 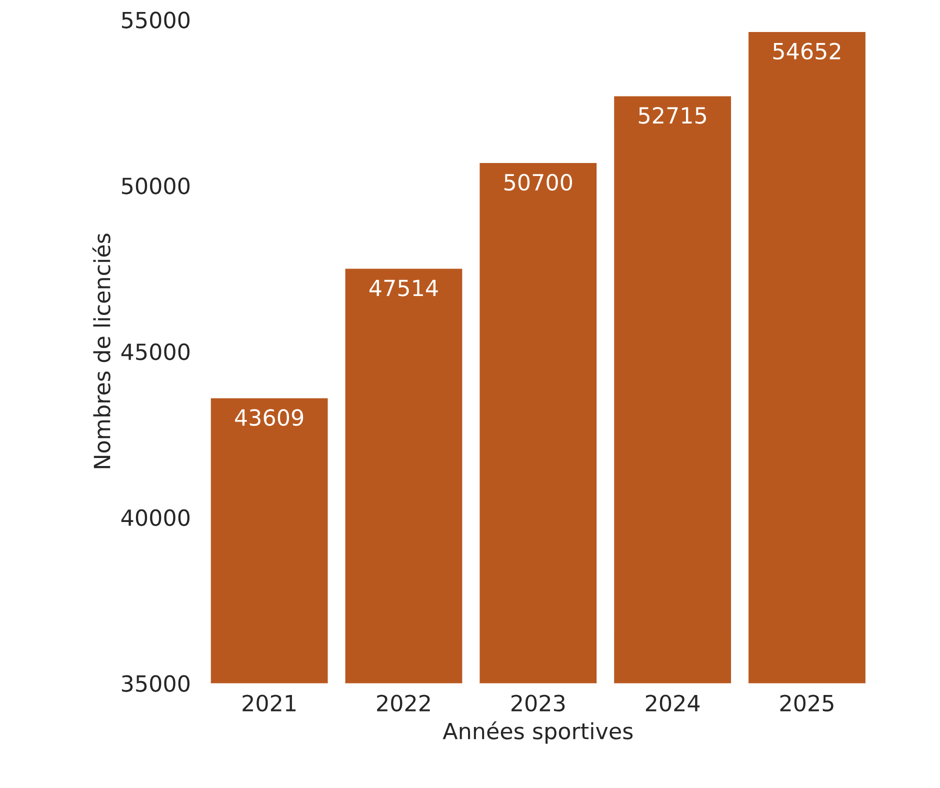 What do you see at coordinates (807, 703) in the screenshot?
I see `x-tick-label: 2025` at bounding box center [807, 703].